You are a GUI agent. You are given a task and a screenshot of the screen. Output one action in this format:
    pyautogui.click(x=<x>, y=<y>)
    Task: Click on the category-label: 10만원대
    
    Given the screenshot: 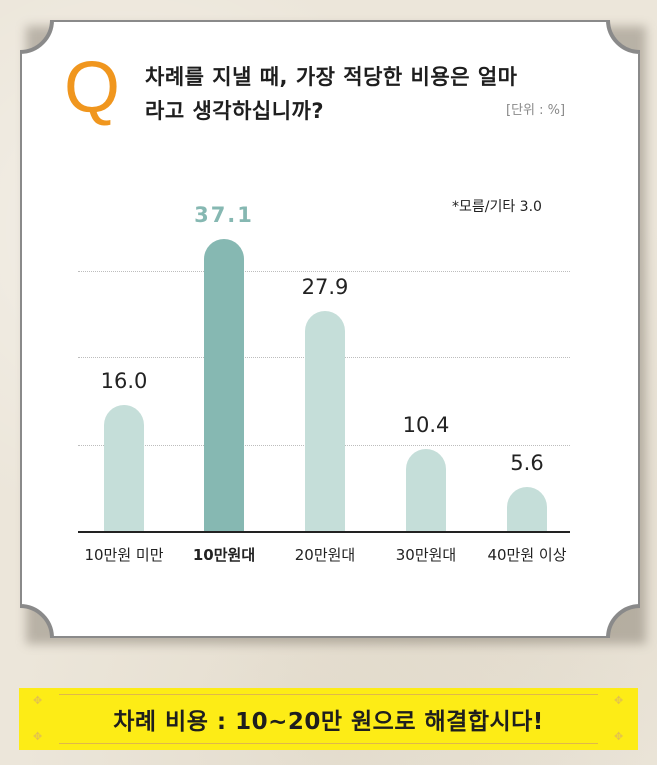 What is the action you would take?
    pyautogui.click(x=224, y=555)
    